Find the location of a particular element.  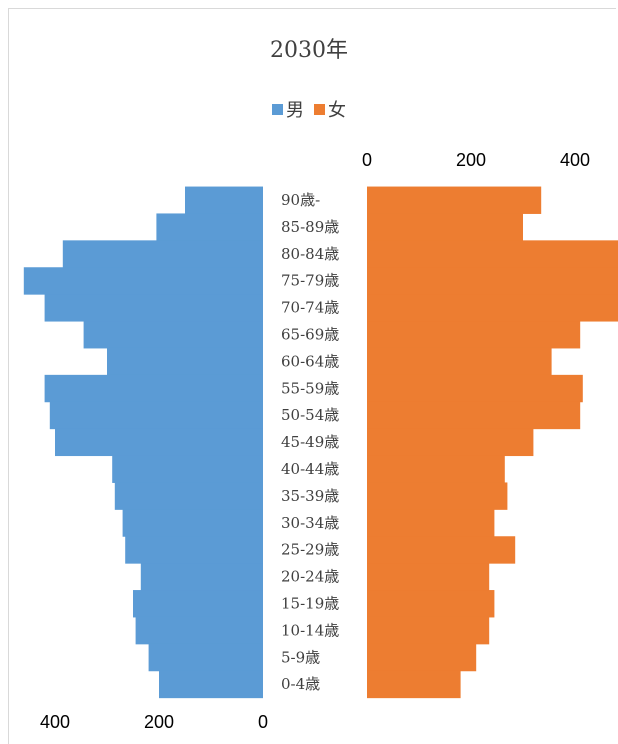

left-axis-tick-label: 400 is located at coordinates (55, 722).